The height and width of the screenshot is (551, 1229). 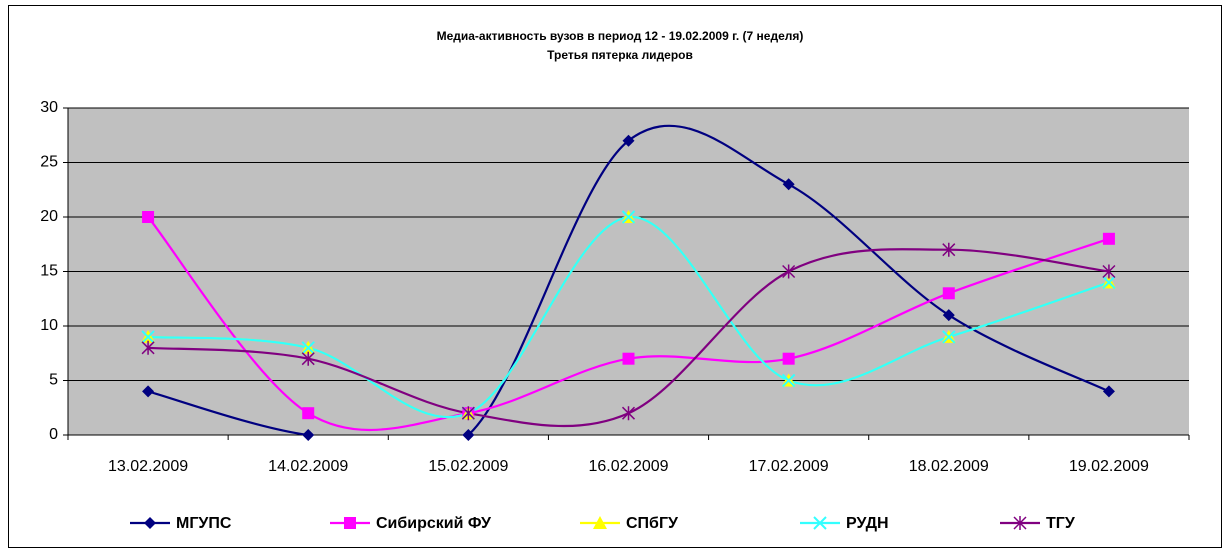 I want to click on legend-label: Сибирский ФУ, so click(x=434, y=523).